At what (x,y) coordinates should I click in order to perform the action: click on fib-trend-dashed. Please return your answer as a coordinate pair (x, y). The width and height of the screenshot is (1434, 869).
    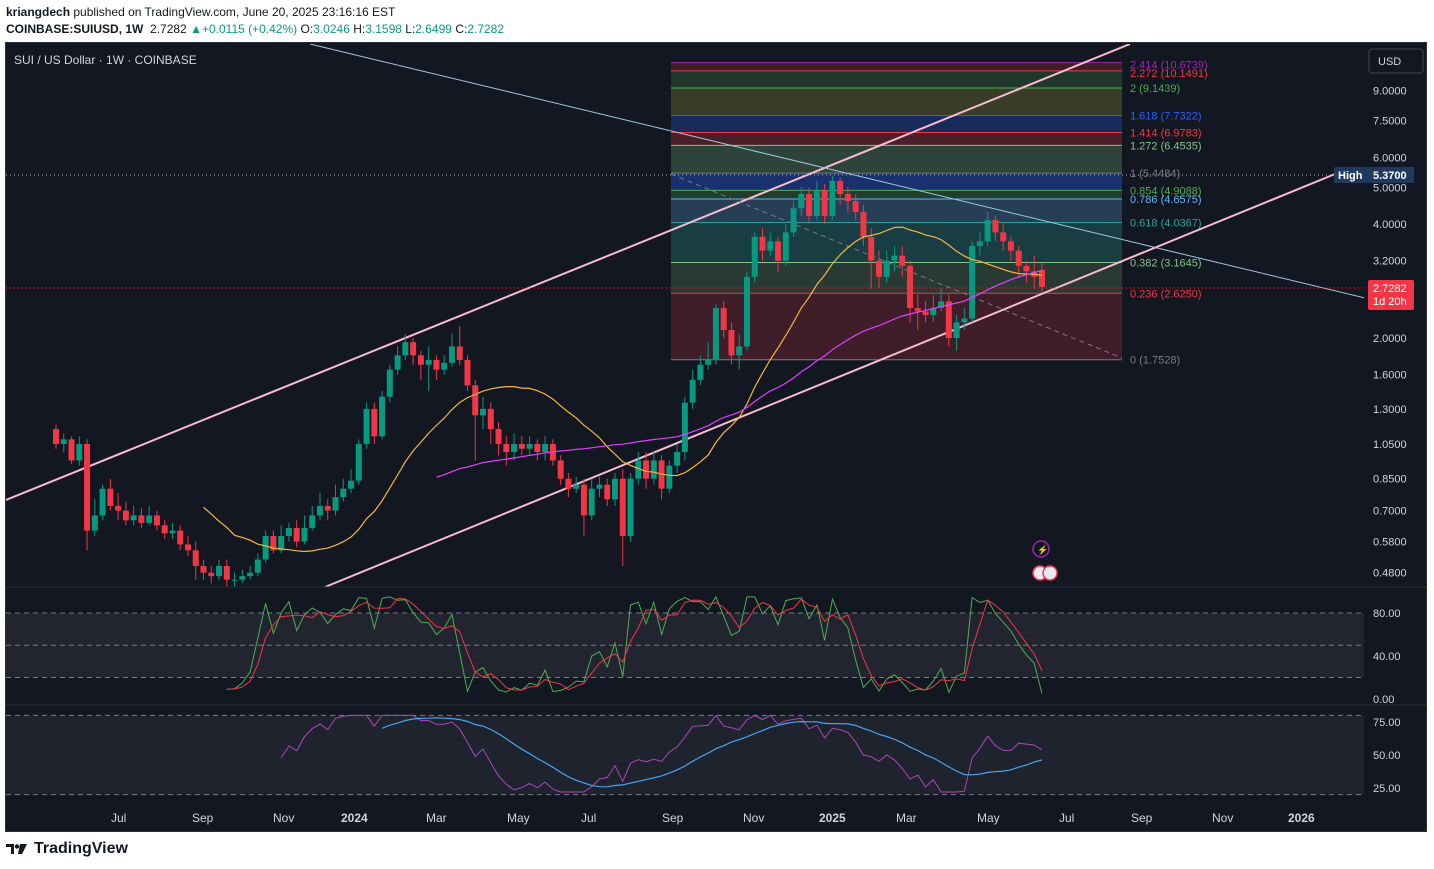
    Looking at the image, I should click on (896, 266).